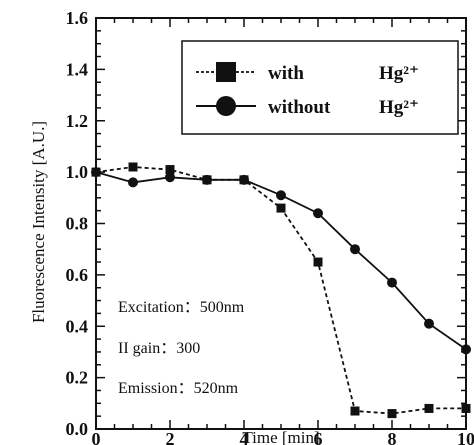 The image size is (474, 445). I want to click on legend: with Hg²⁺ without Hg²⁺, so click(320, 87).